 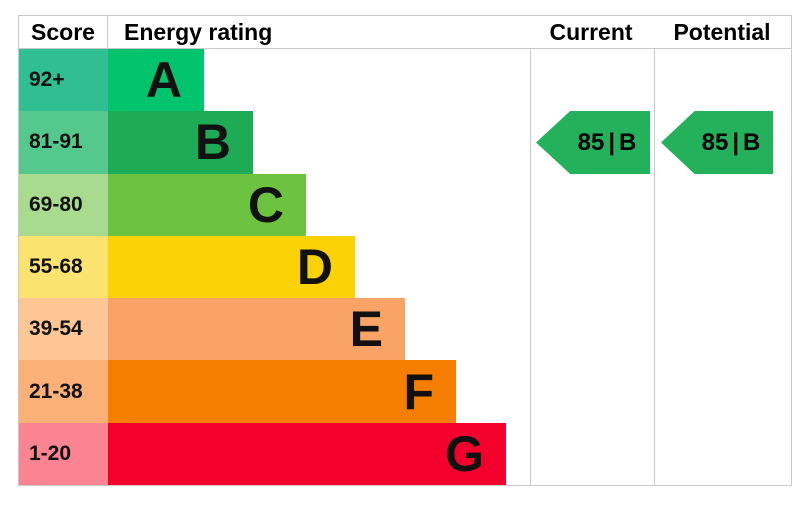 I want to click on potential-score-value: 85, so click(x=715, y=142).